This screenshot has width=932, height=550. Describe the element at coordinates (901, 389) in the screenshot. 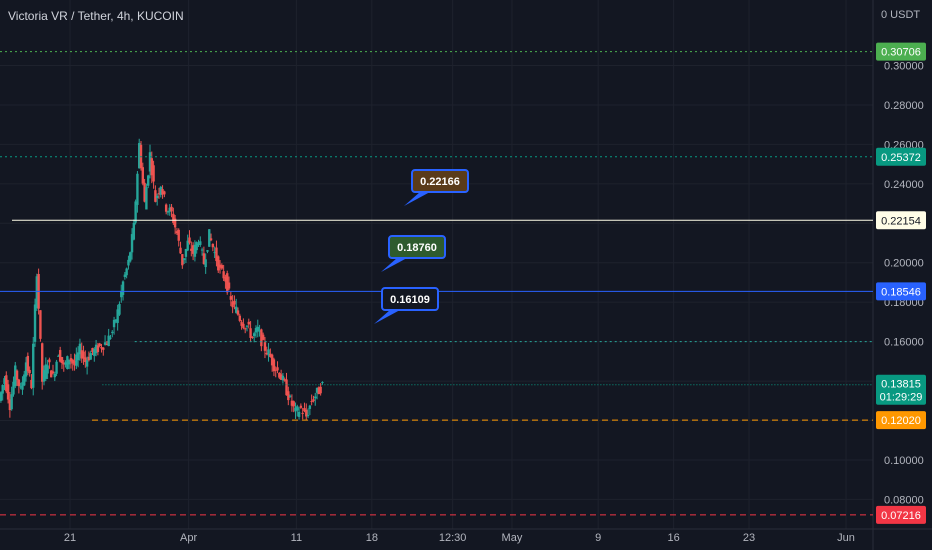

I see `current-price-tag` at that location.